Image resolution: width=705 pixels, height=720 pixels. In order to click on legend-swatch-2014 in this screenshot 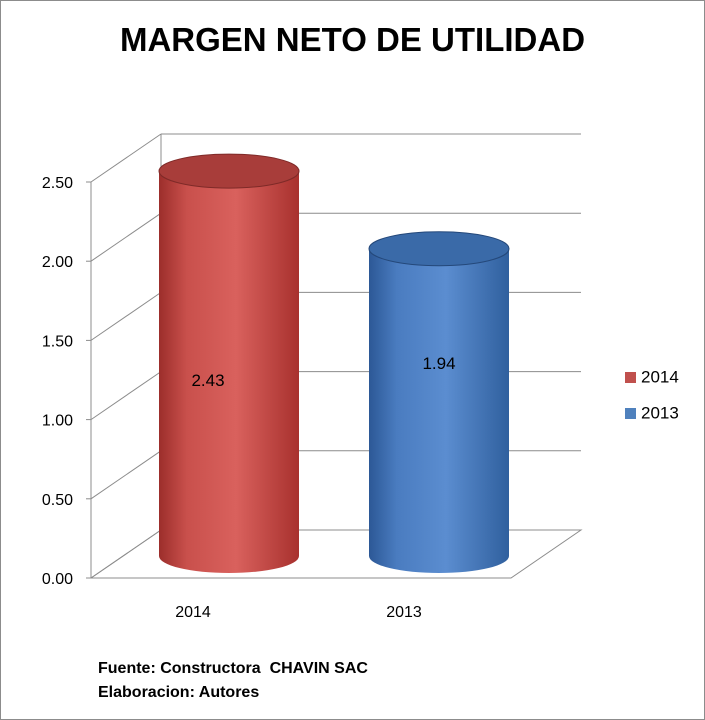, I will do `click(630, 378)`.